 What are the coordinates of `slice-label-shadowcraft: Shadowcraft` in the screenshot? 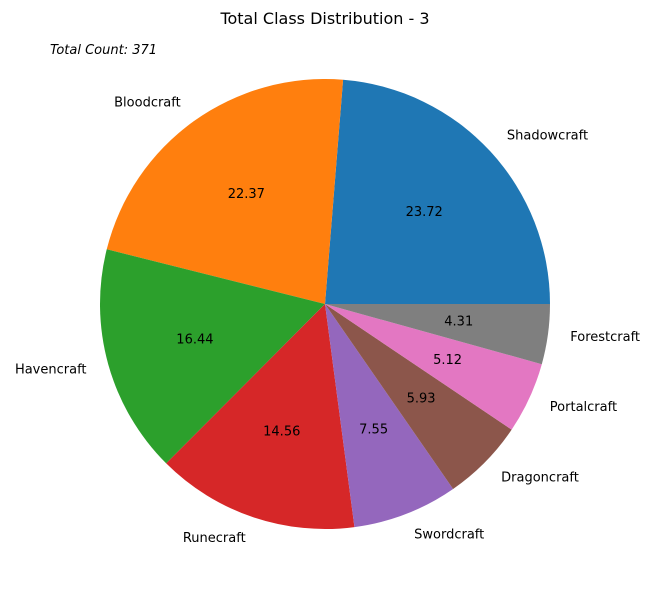 It's located at (547, 136).